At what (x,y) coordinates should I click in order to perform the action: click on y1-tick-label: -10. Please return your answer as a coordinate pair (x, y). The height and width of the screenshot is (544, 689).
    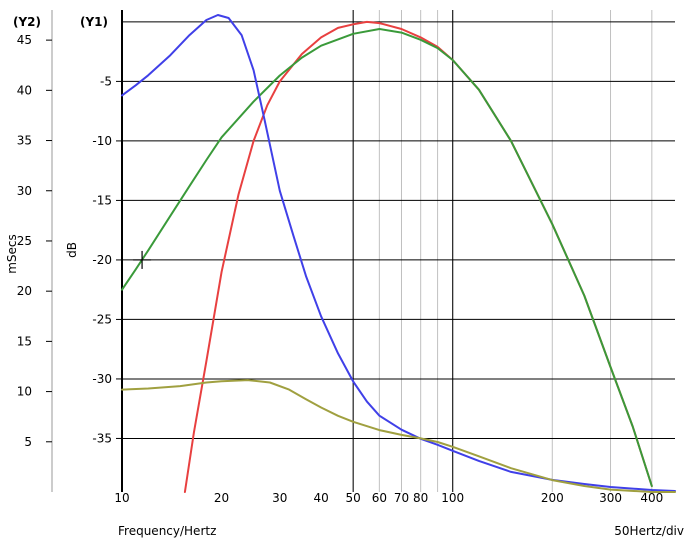
    Looking at the image, I should click on (102, 141).